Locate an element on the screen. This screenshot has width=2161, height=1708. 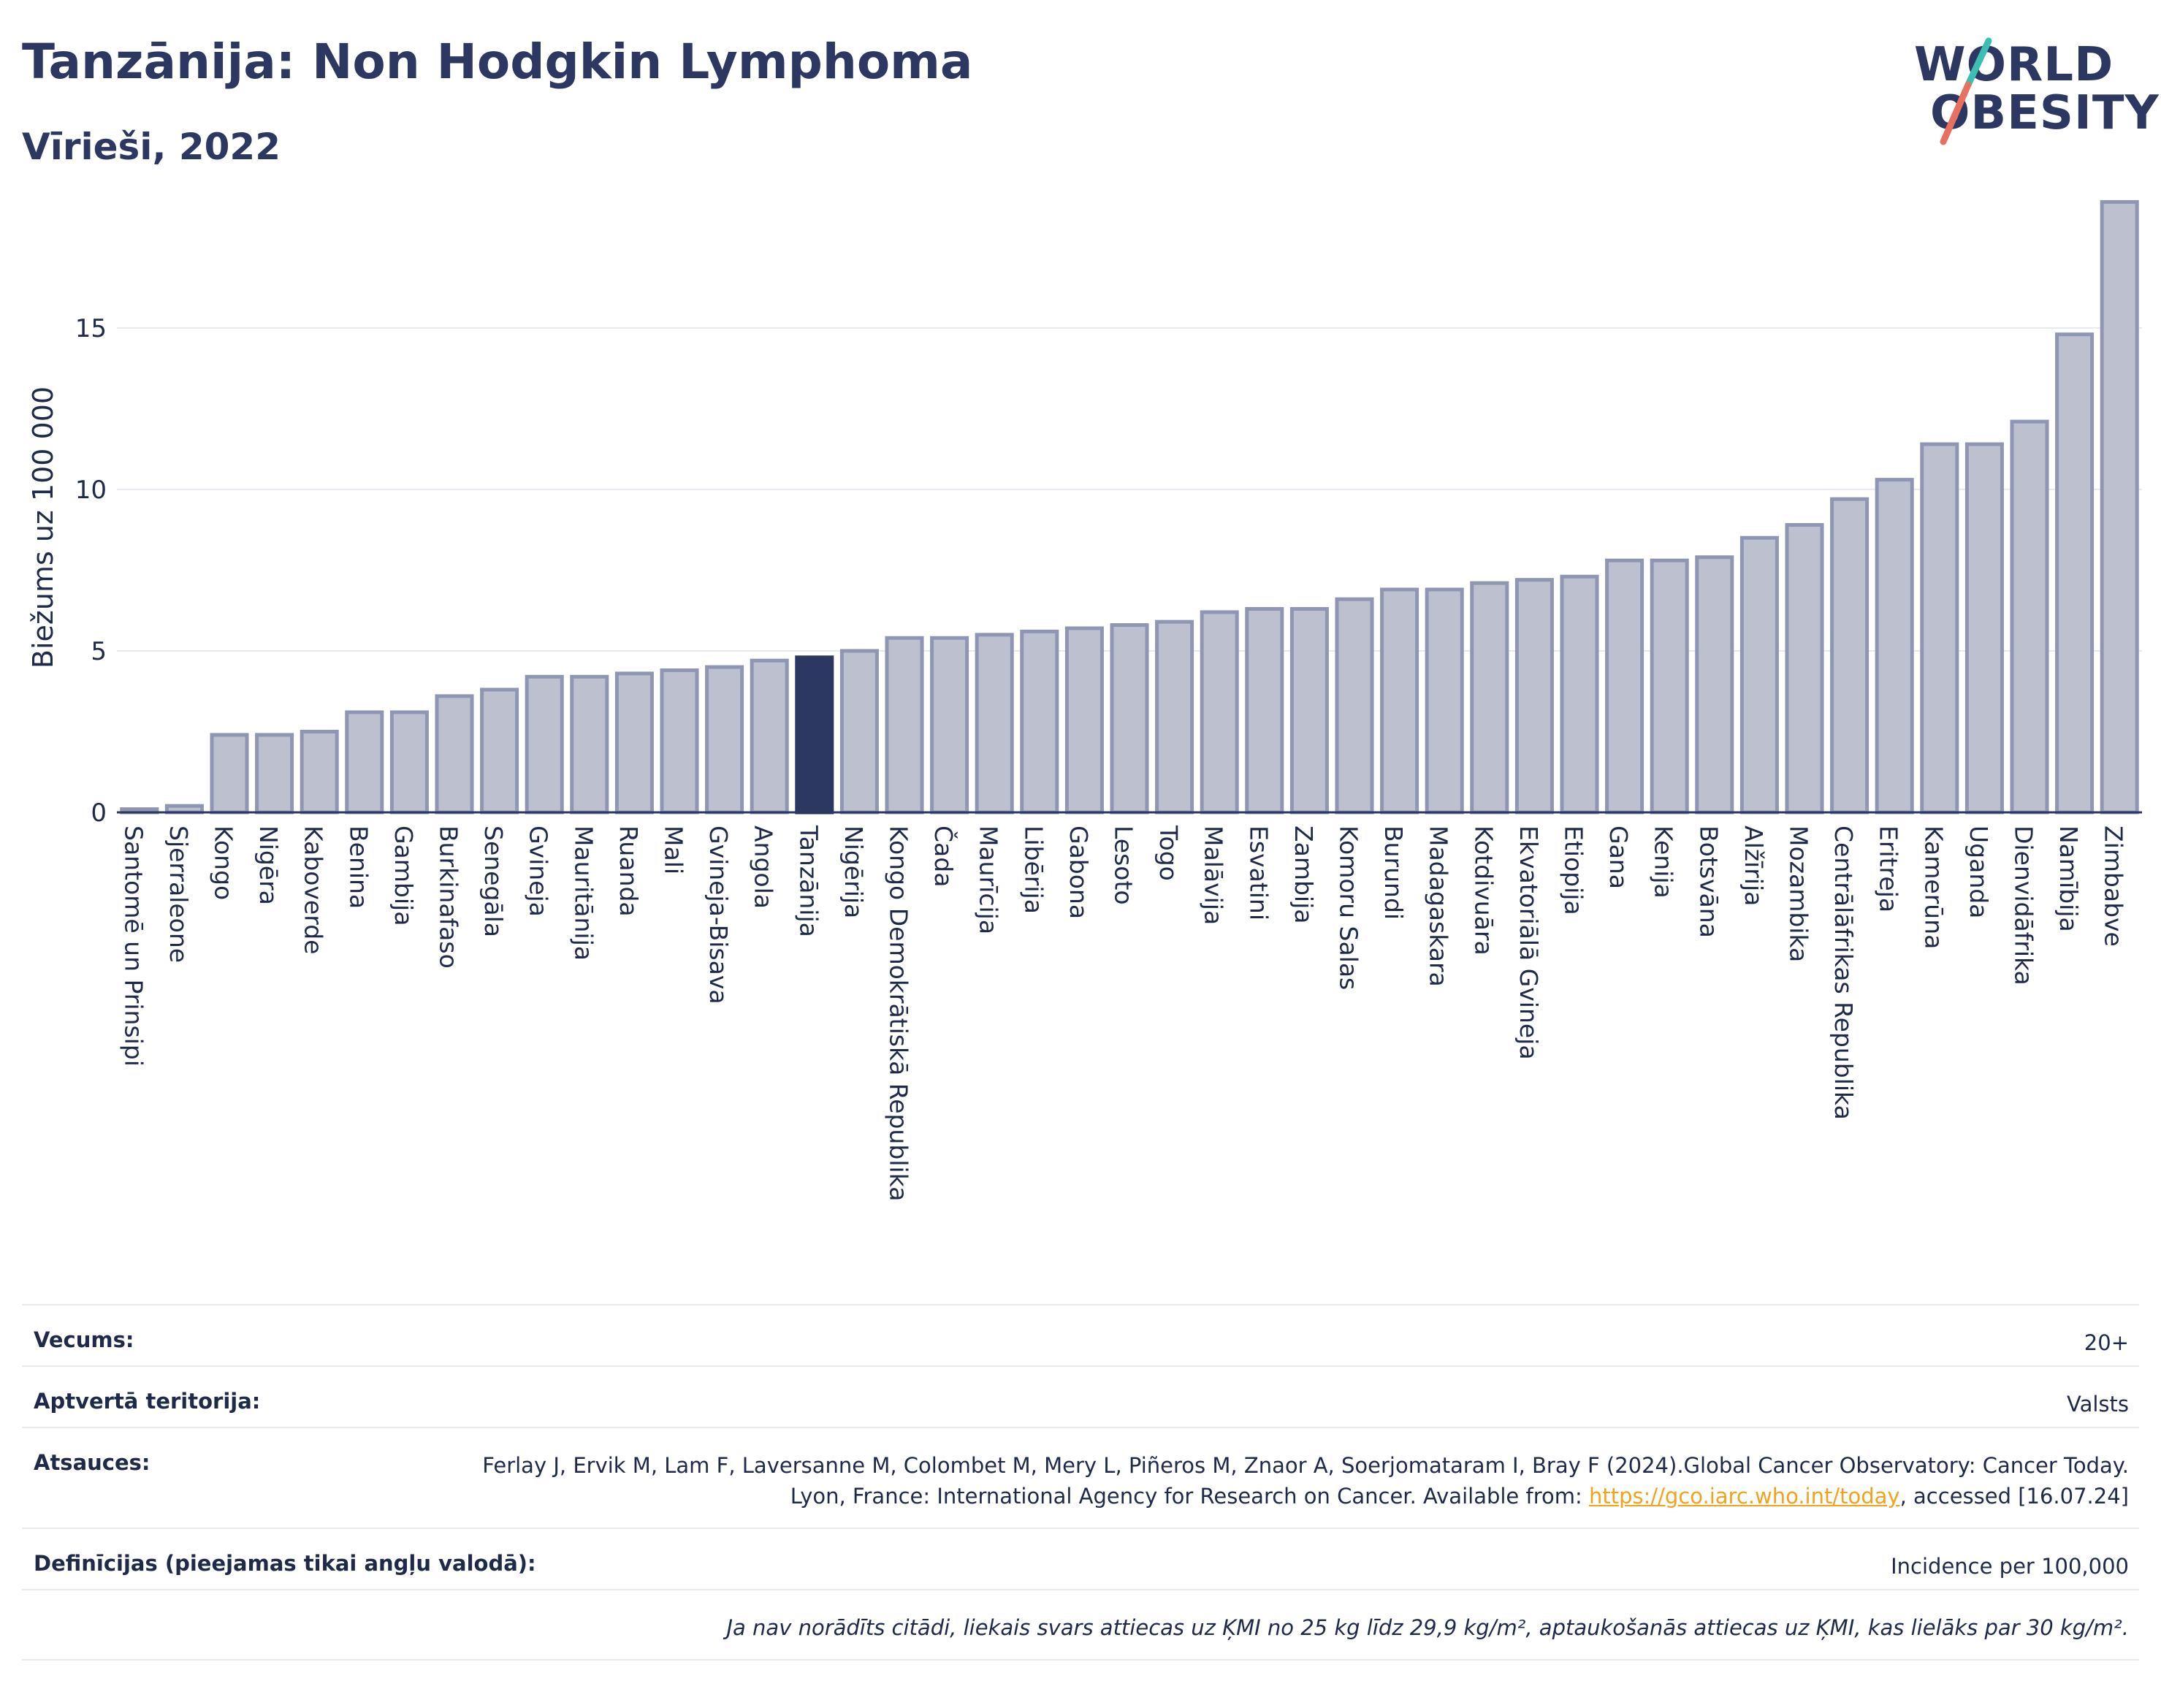
x-tick-label: Etiopija is located at coordinates (1574, 871).